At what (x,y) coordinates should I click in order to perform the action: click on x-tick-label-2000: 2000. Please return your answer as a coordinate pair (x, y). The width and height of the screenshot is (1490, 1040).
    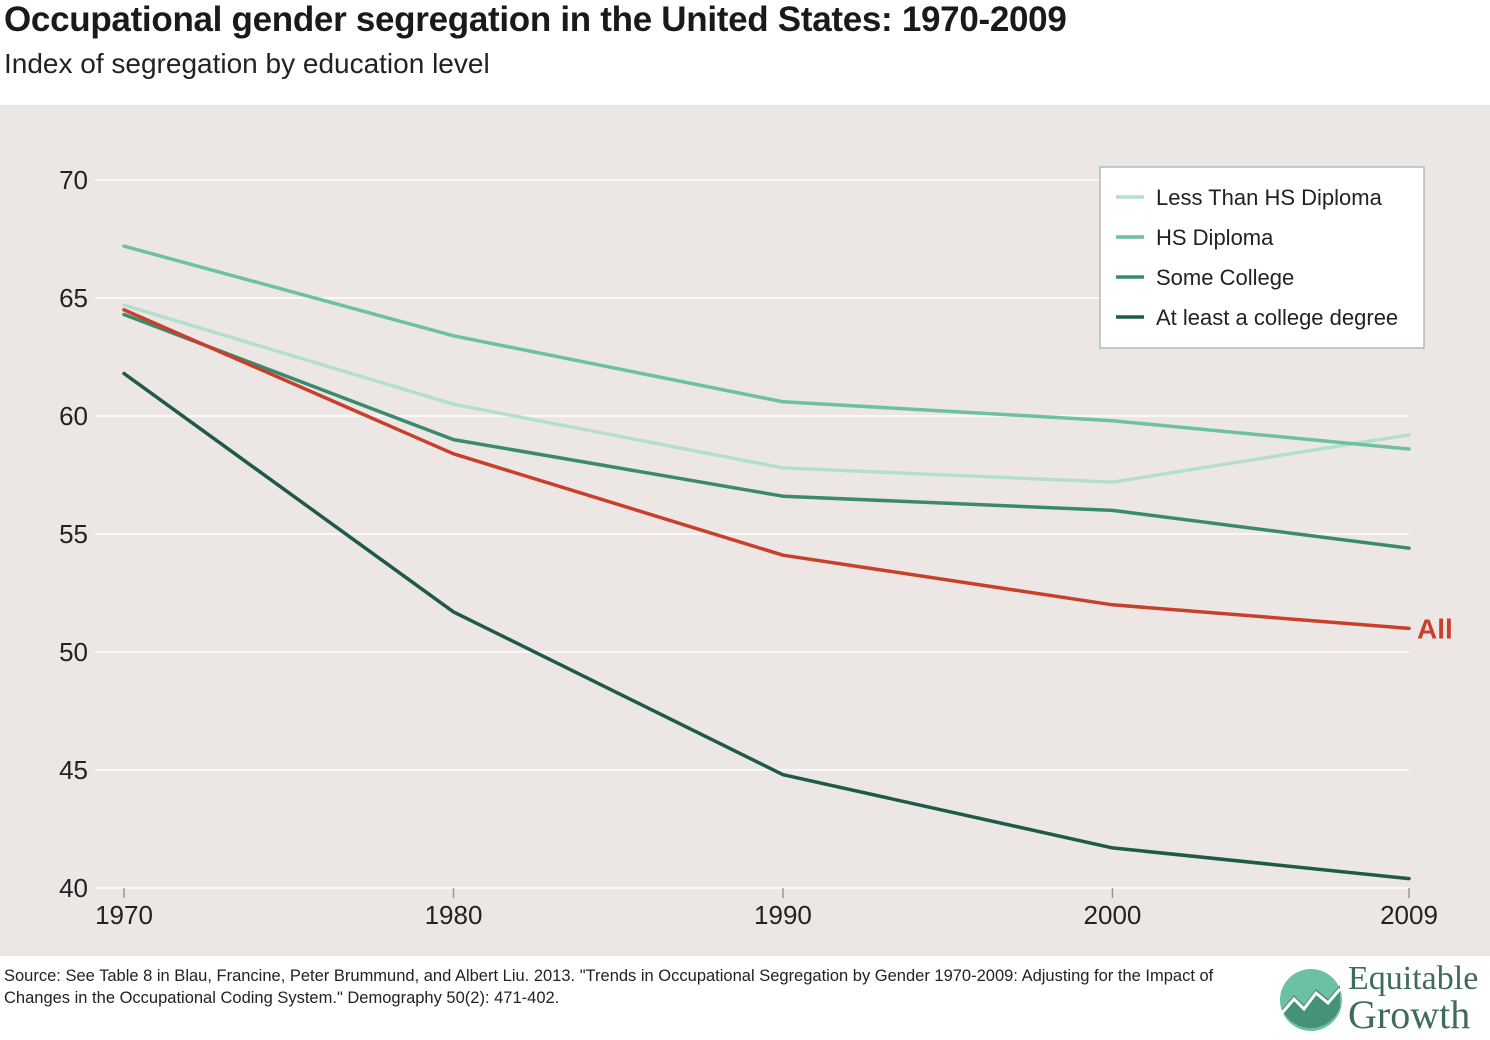
    Looking at the image, I should click on (1113, 915).